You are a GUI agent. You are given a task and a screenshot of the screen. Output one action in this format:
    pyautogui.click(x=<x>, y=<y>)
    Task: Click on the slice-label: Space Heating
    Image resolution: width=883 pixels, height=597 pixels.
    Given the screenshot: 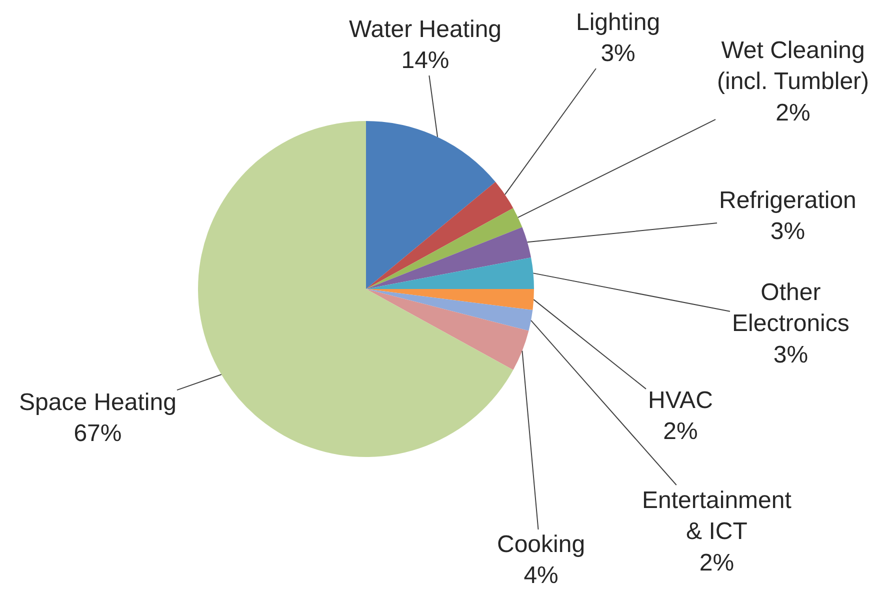 What is the action you would take?
    pyautogui.click(x=97, y=402)
    